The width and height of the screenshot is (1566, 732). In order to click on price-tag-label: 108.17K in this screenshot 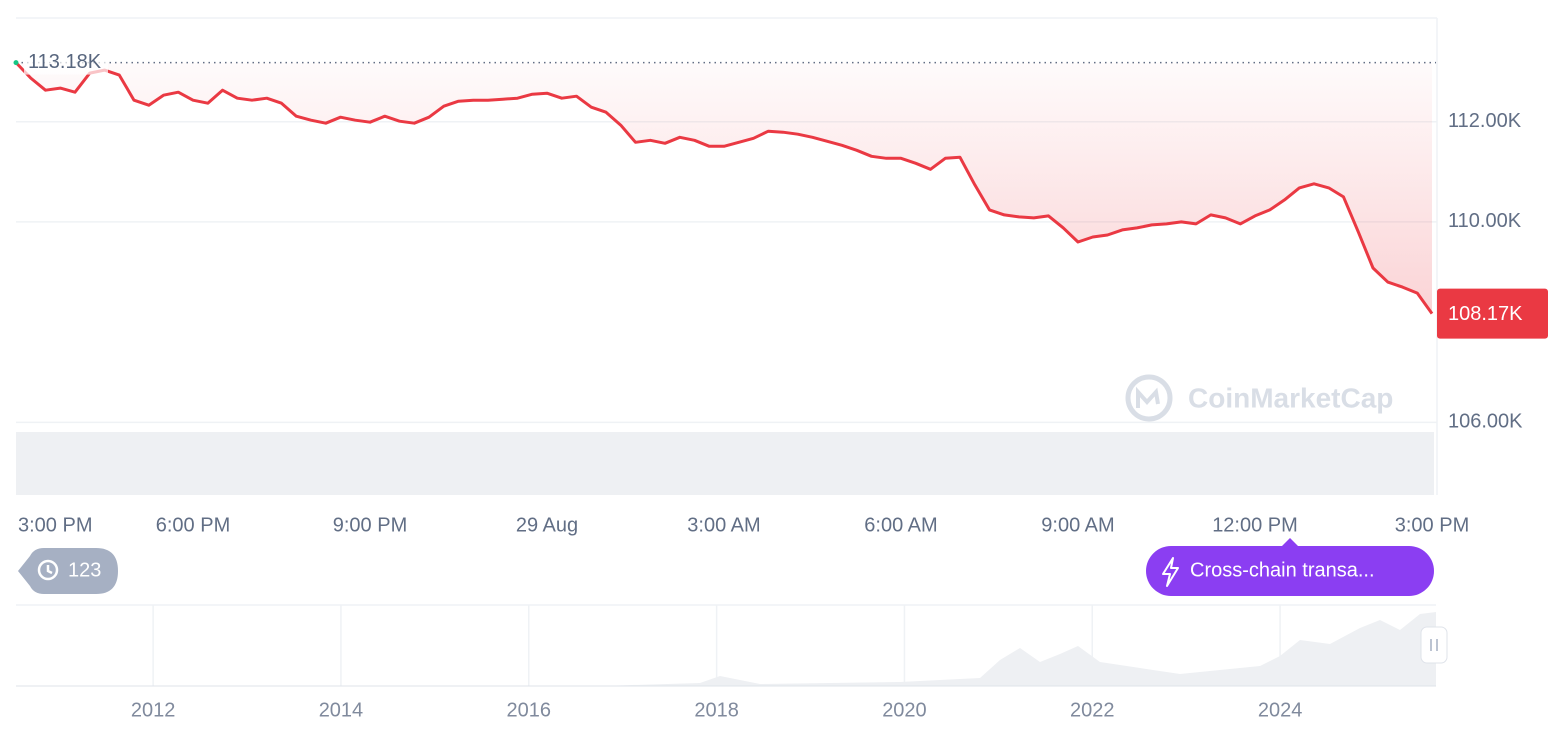, I will do `click(1485, 314)`.